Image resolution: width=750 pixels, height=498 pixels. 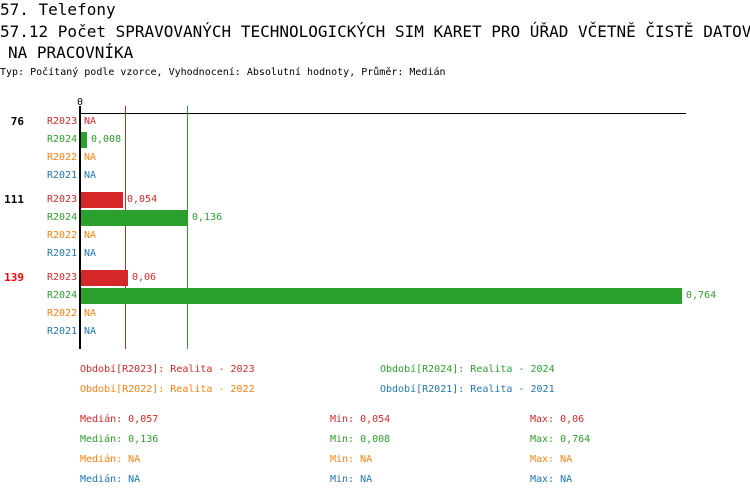 What do you see at coordinates (557, 419) in the screenshot?
I see `stat-max-R2023: Max: 0,06` at bounding box center [557, 419].